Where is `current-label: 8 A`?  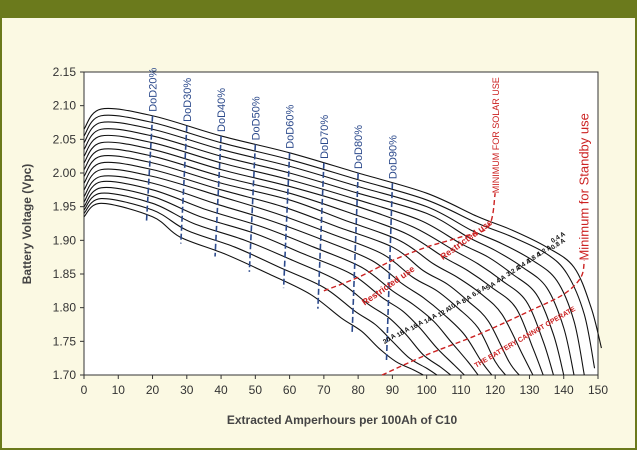 current-label: 8 A is located at coordinates (467, 299).